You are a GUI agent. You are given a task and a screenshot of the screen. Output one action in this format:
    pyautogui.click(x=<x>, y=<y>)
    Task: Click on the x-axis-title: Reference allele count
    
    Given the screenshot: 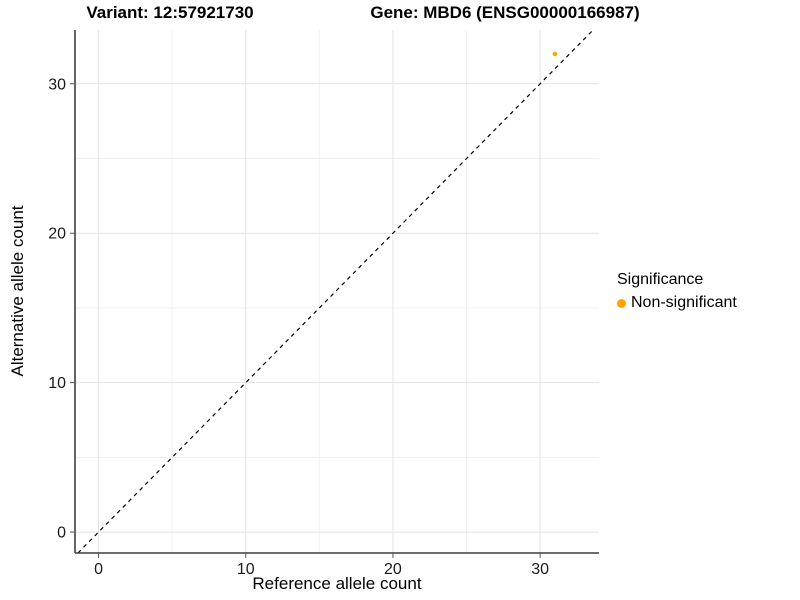 What is the action you would take?
    pyautogui.click(x=337, y=583)
    